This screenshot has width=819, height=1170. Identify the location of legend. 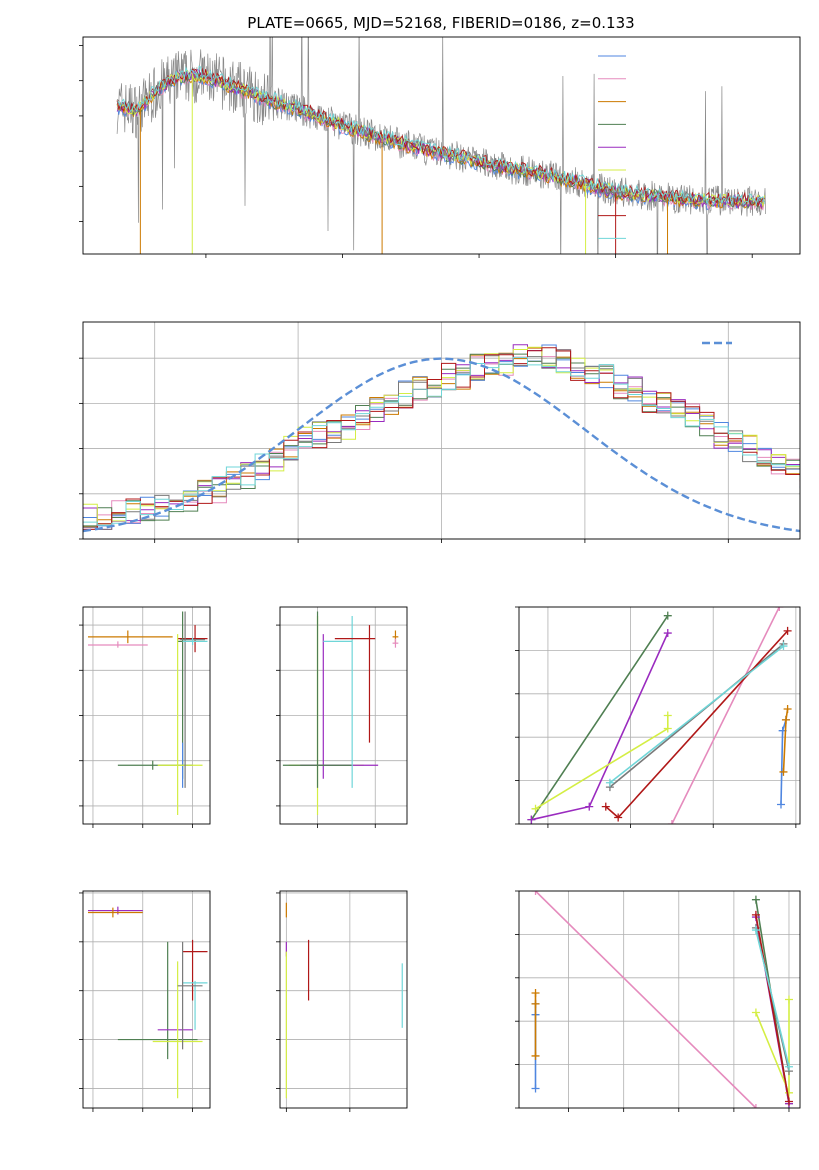
(612, 147).